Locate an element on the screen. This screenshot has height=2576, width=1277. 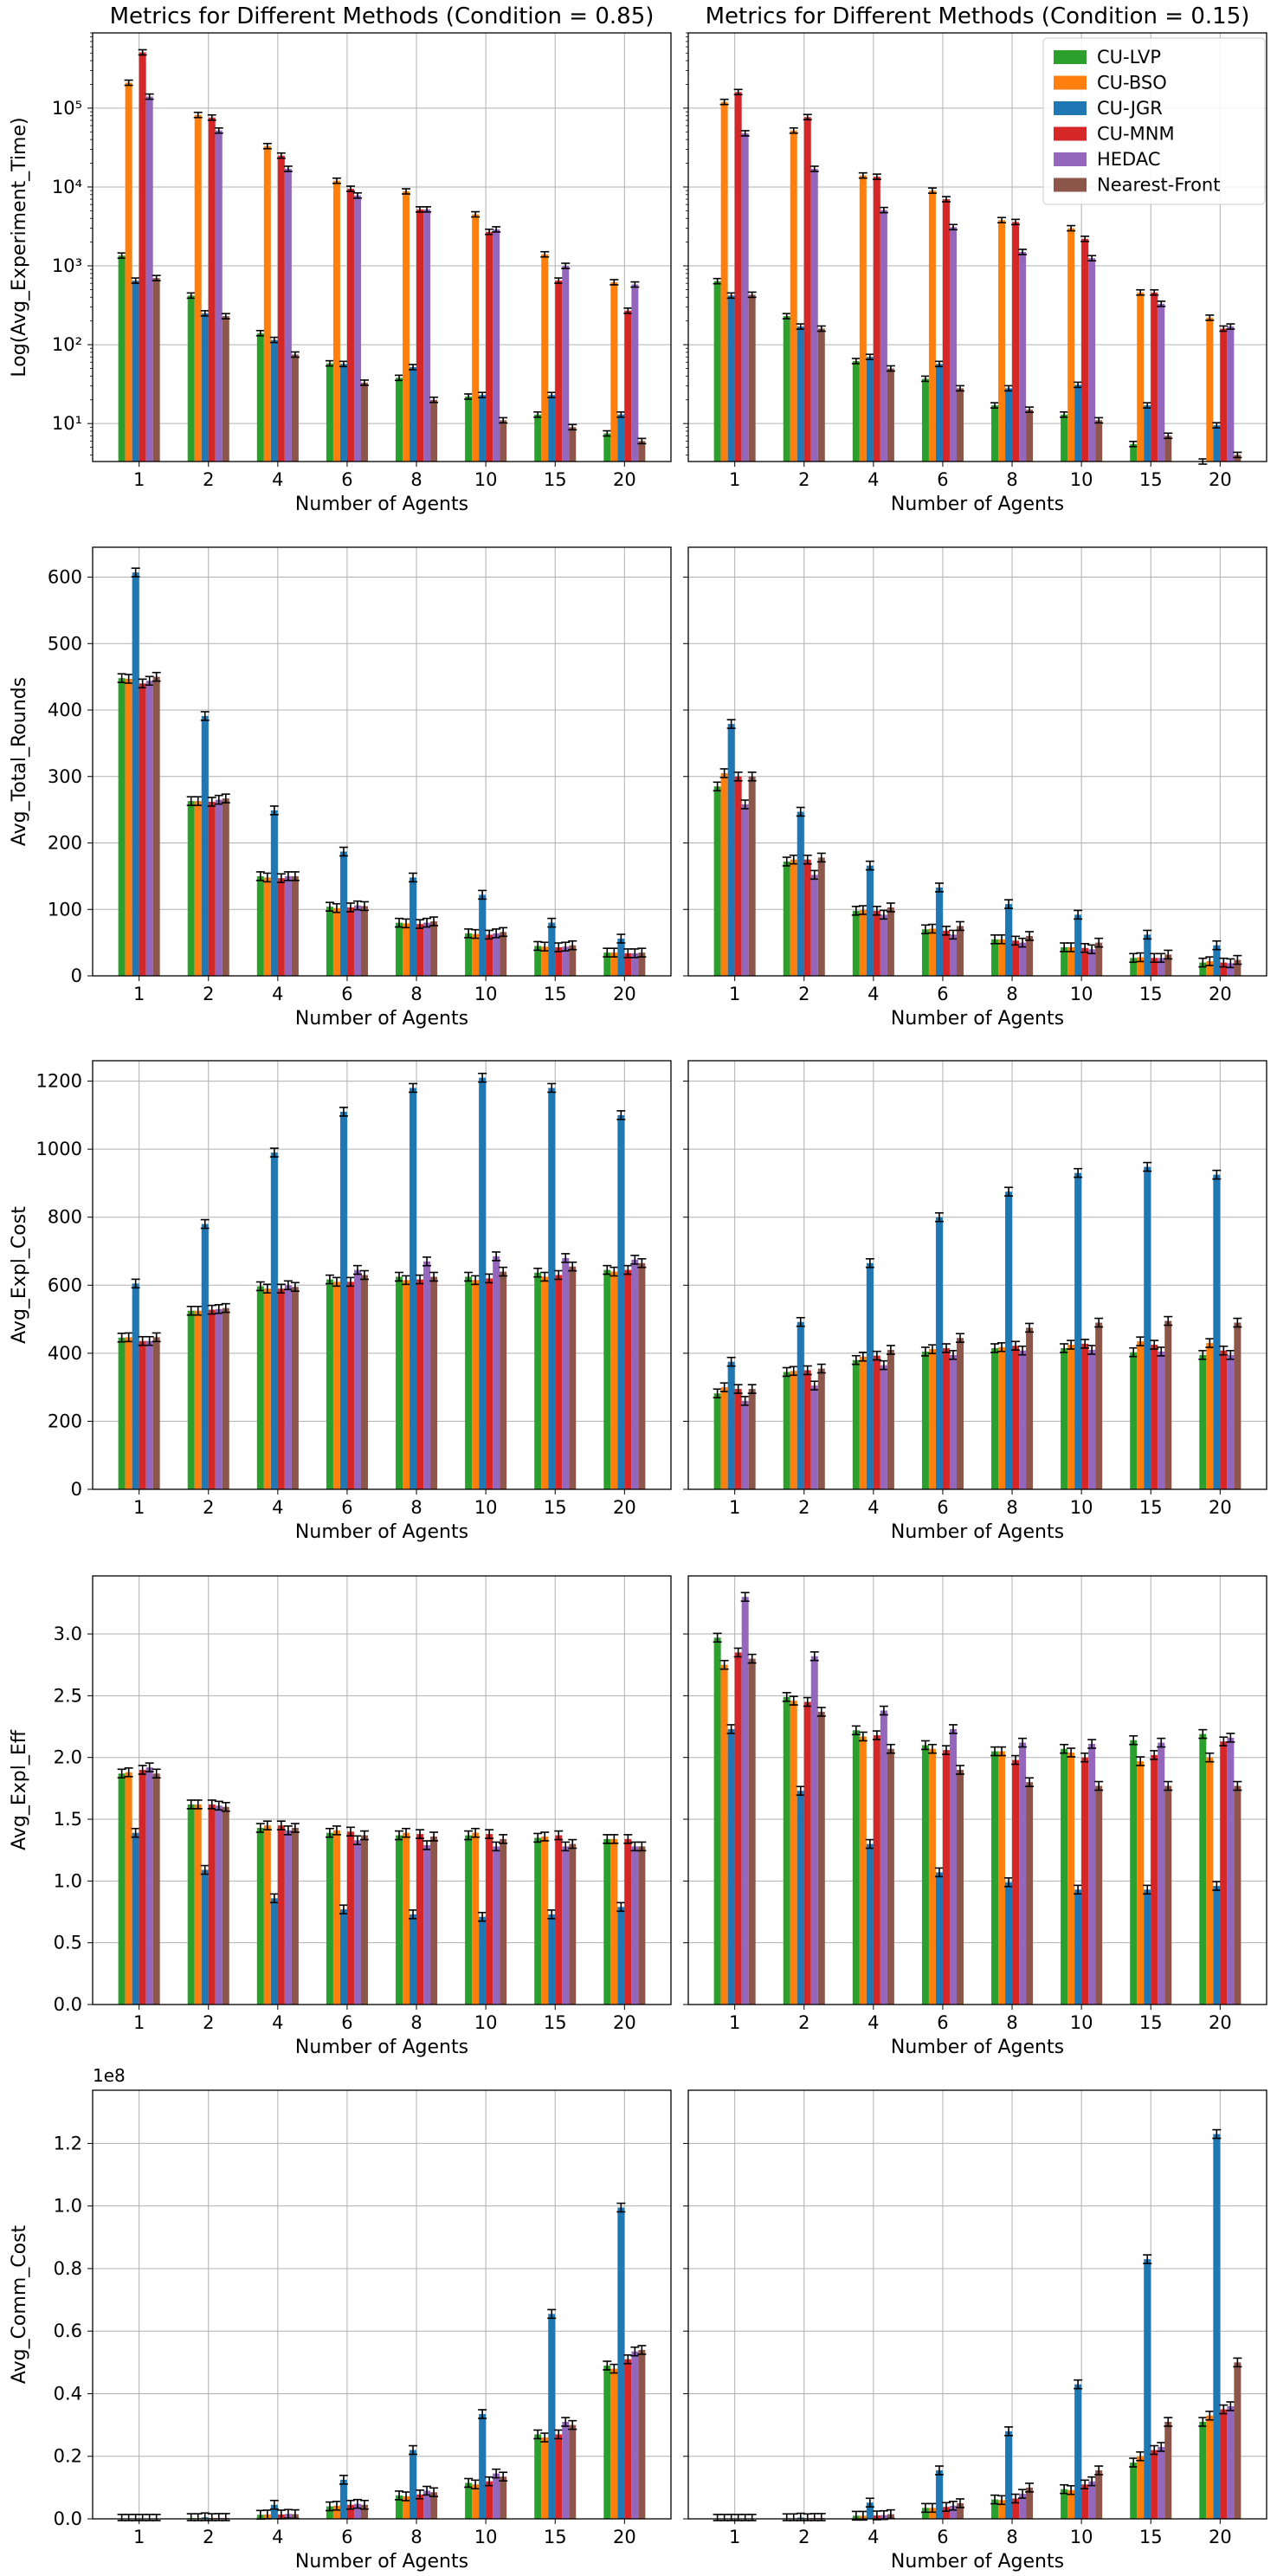
x-tick-label: 4 is located at coordinates (277, 2537).